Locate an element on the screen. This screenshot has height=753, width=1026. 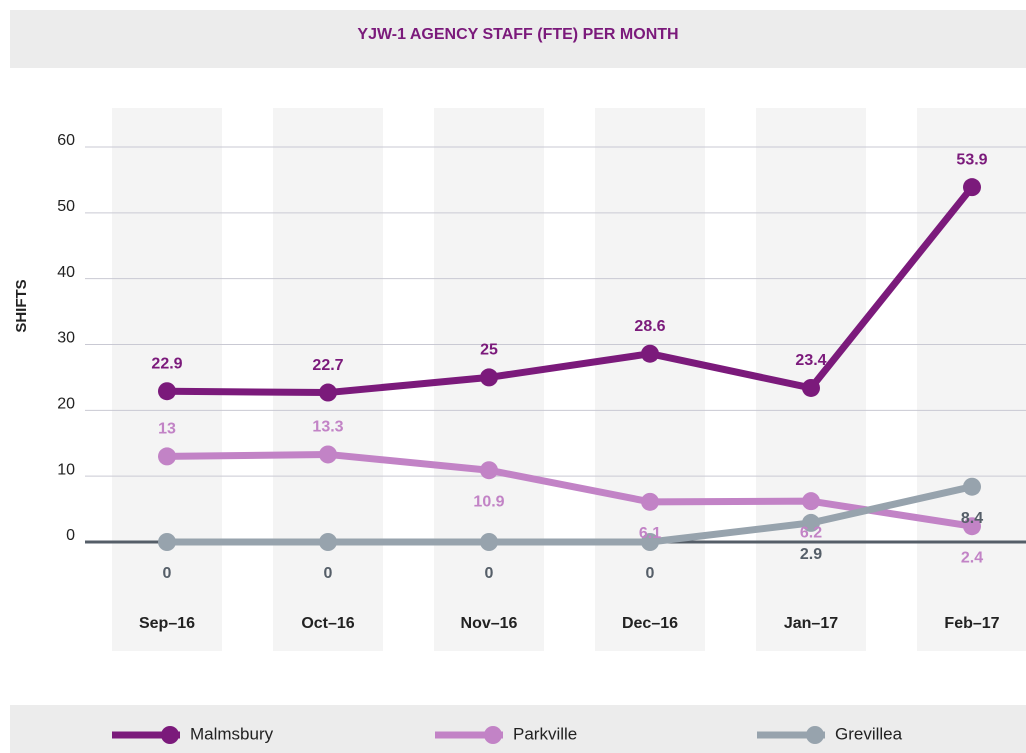
x-tick-label: Oct–16 is located at coordinates (327, 623).